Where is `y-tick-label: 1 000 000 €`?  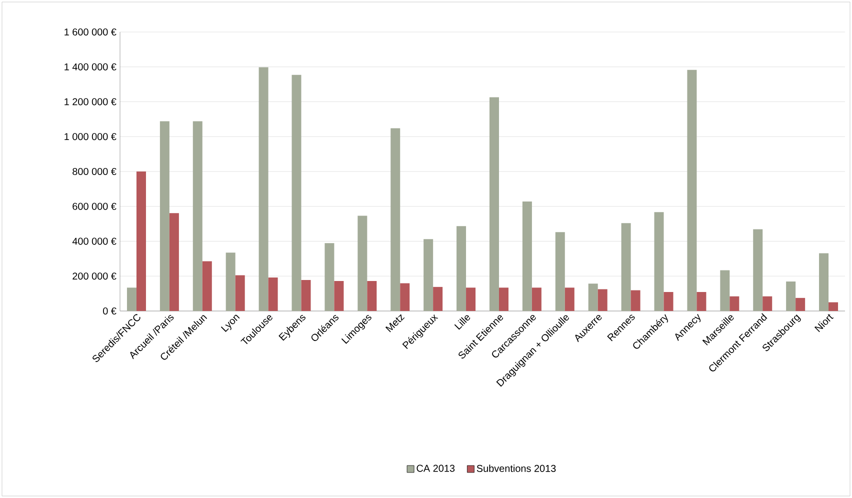
y-tick-label: 1 000 000 € is located at coordinates (90, 136).